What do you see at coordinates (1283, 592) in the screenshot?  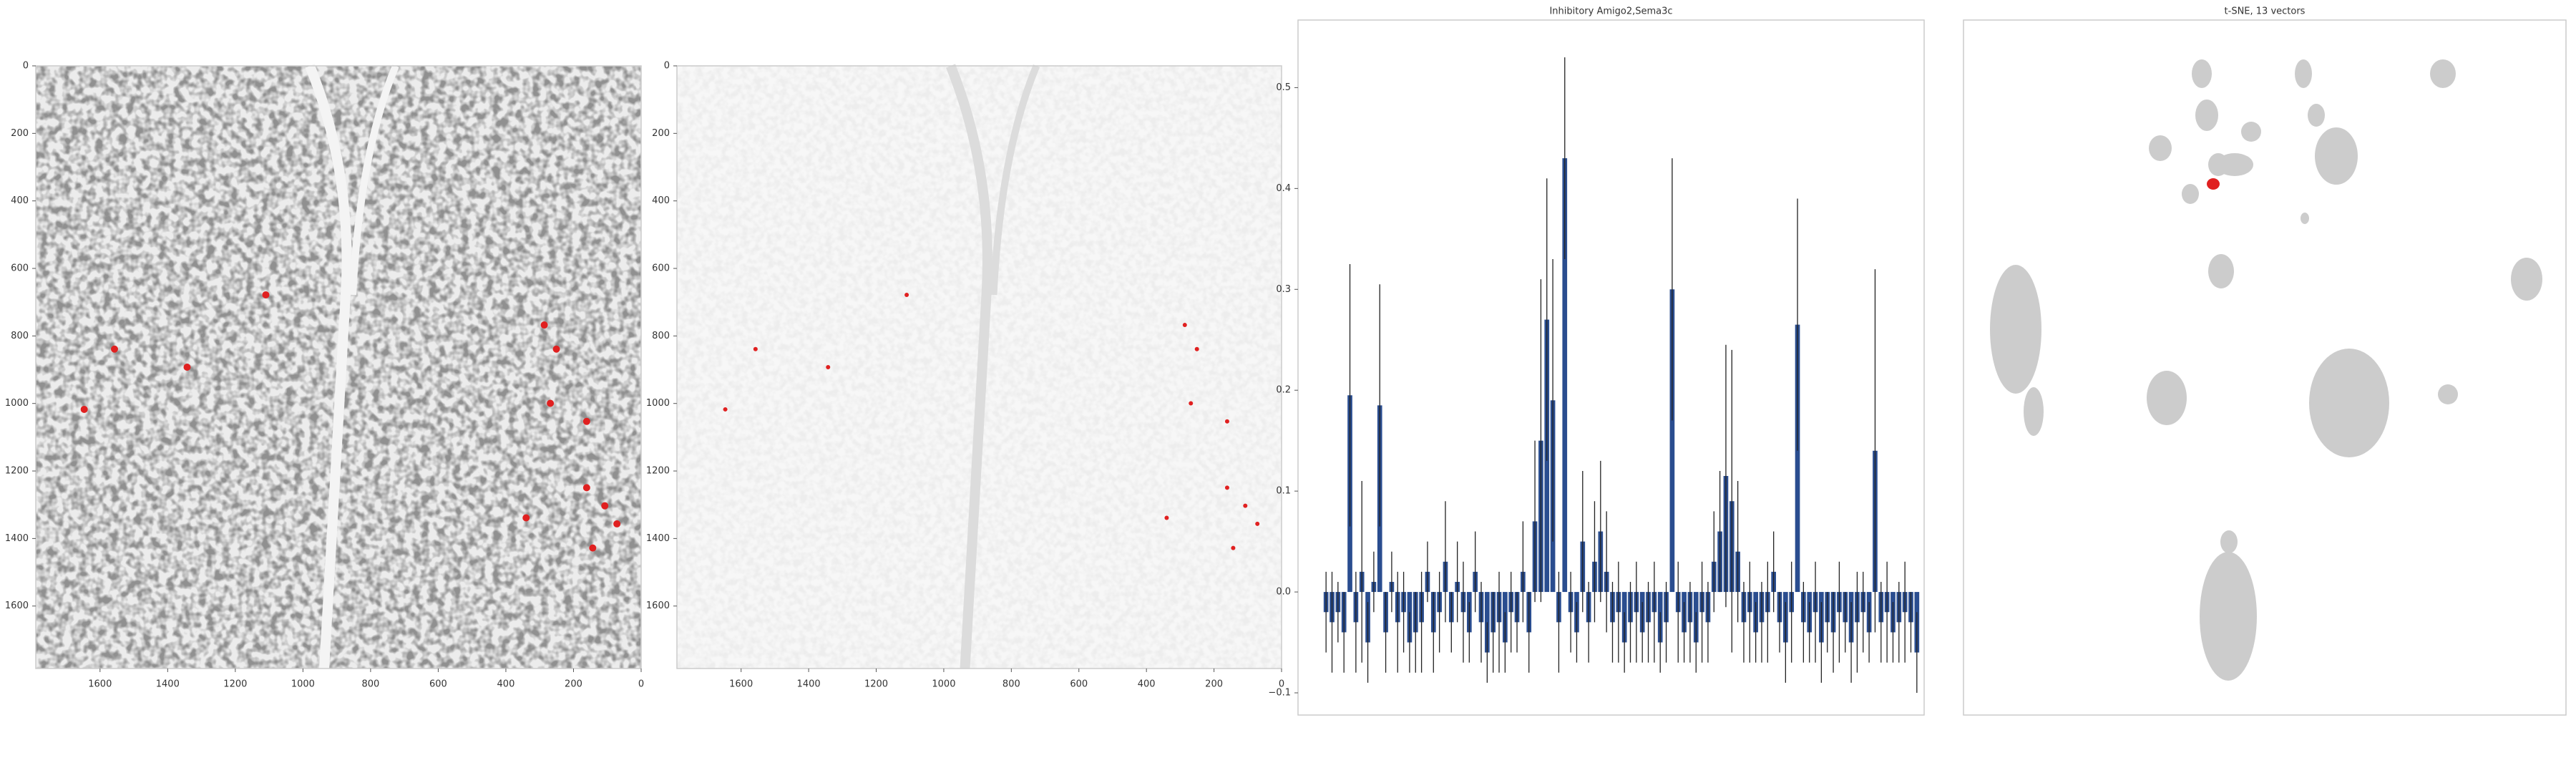 I see `y-tick-label: 0.0` at bounding box center [1283, 592].